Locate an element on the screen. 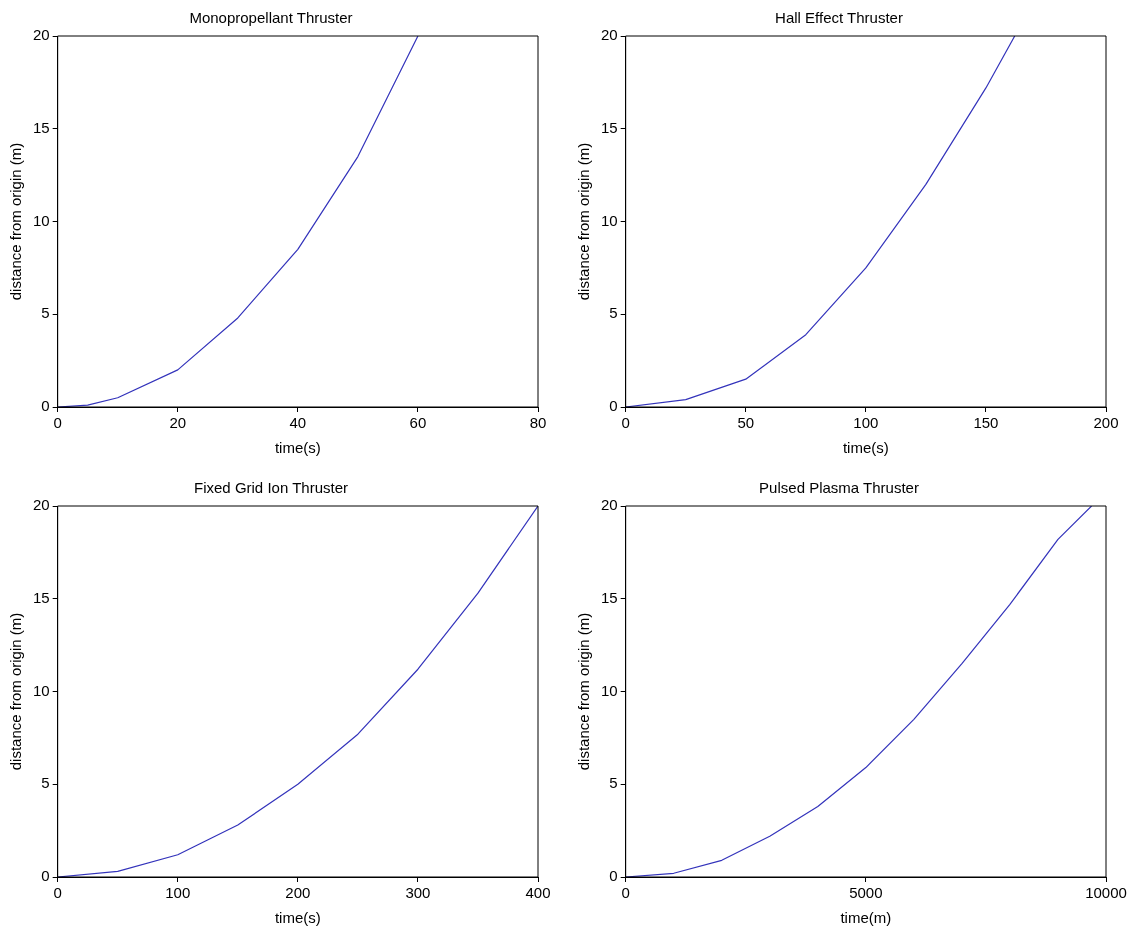 This screenshot has height=940, width=1136. x-tick-label: 50 is located at coordinates (746, 423).